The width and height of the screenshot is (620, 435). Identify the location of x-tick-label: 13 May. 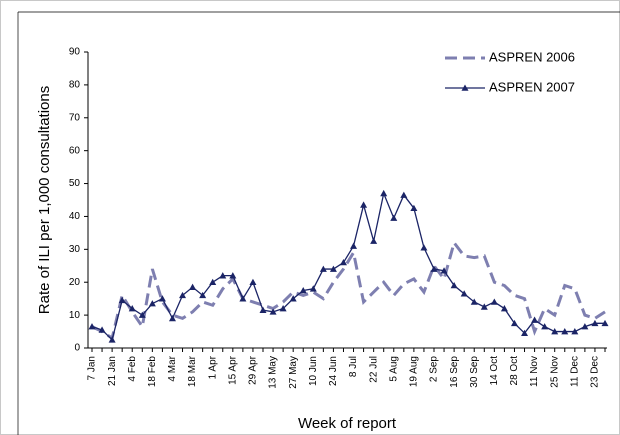
(273, 372).